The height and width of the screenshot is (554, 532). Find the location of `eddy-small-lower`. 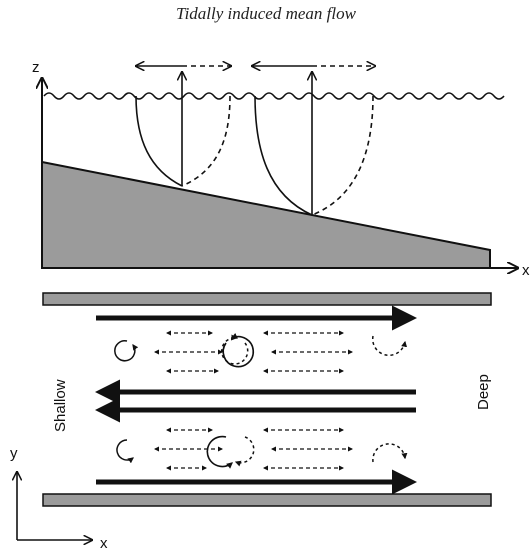

eddy-small-lower is located at coordinates (125, 451).